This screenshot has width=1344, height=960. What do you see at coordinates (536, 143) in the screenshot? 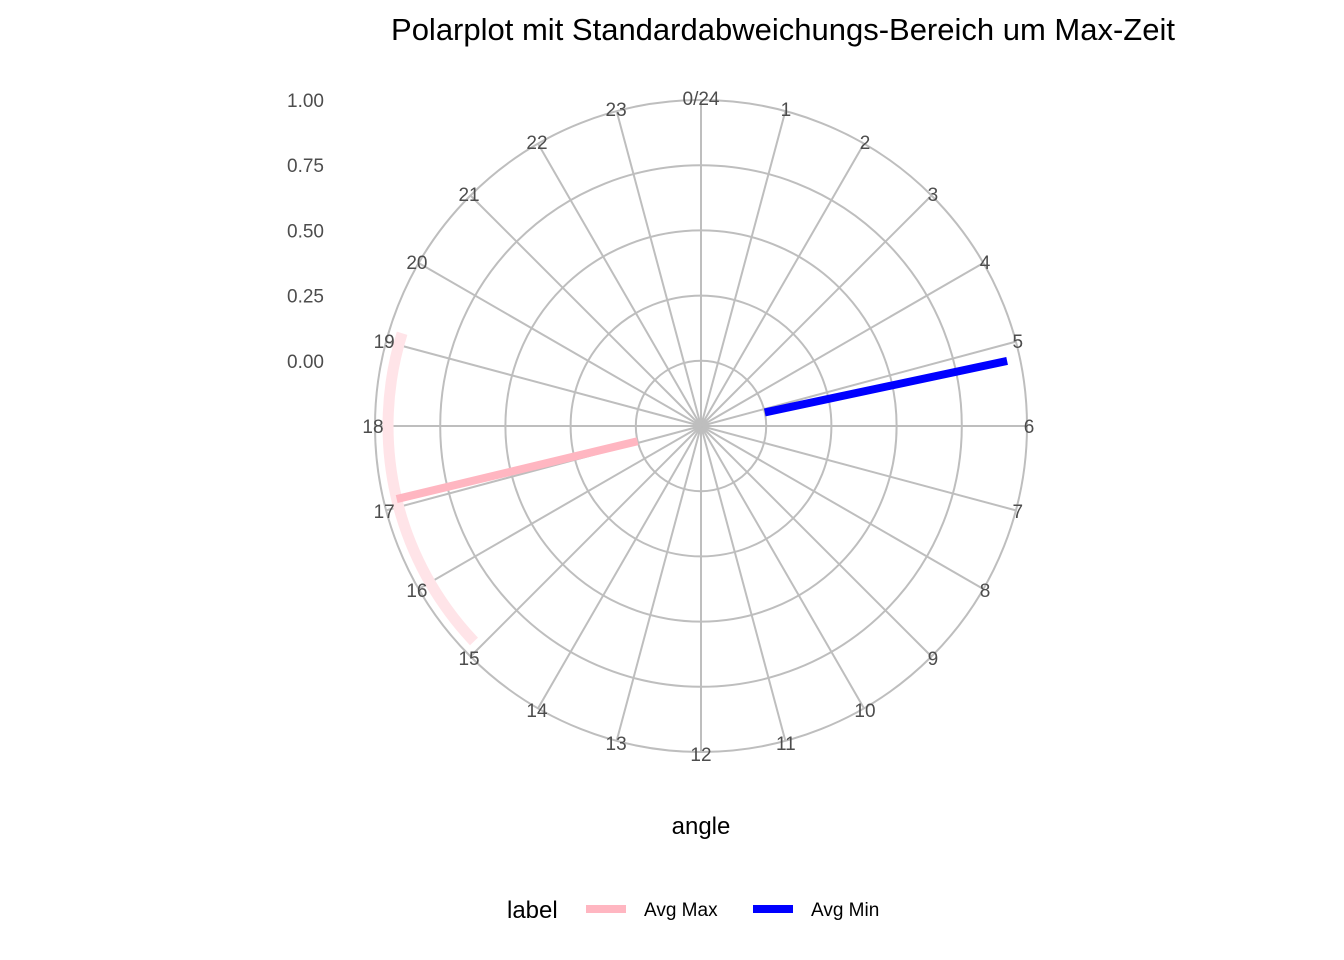
I see `hour-tick-label: 22` at bounding box center [536, 143].